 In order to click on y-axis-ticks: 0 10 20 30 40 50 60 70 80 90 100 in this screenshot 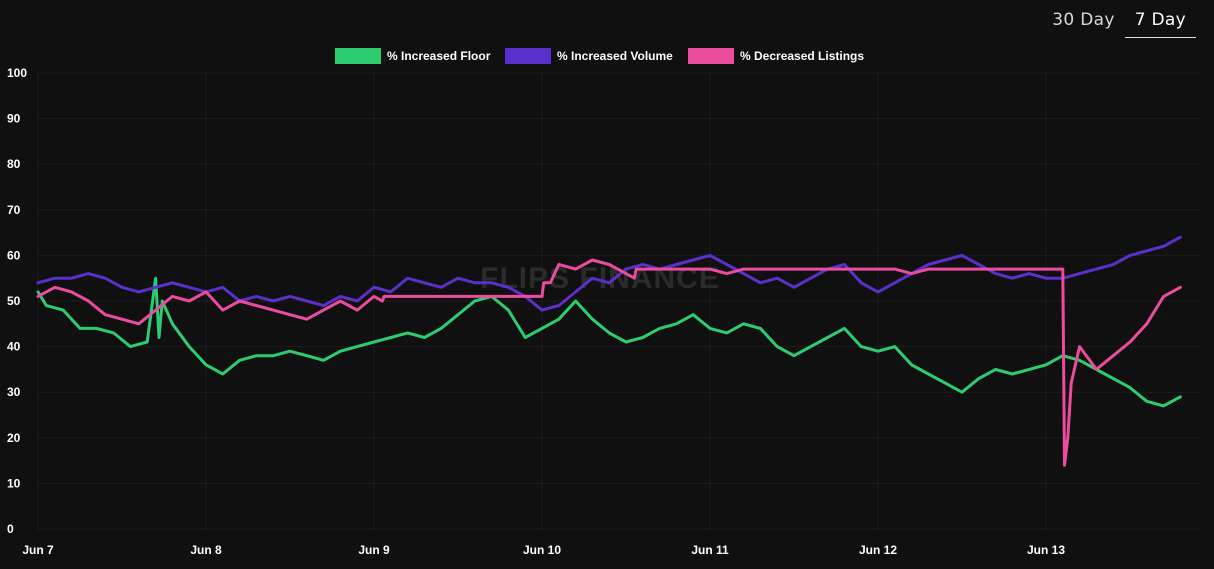, I will do `click(17, 301)`.